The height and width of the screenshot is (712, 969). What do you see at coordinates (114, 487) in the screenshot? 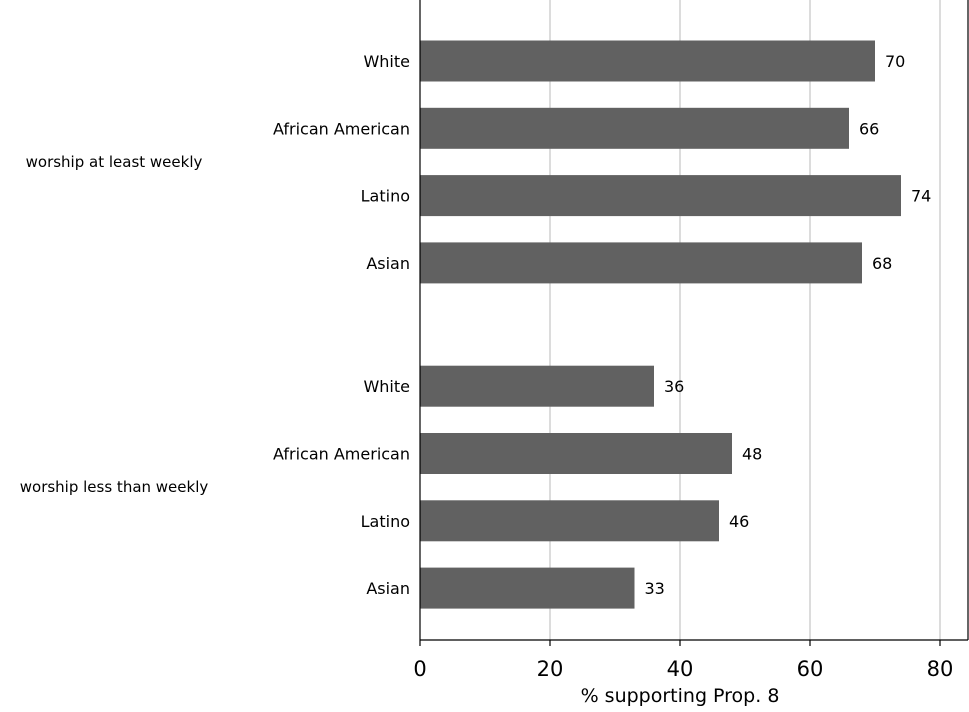
I see `group-label: worship less than weekly` at bounding box center [114, 487].